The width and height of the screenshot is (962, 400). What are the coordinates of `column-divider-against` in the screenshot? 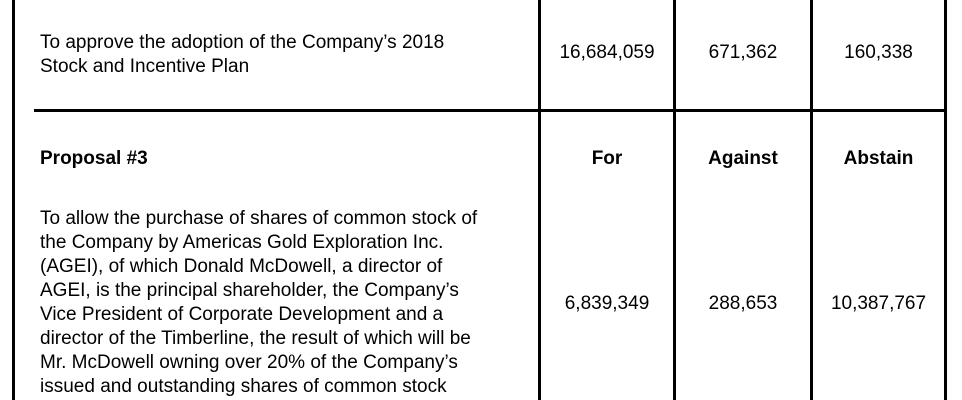 It's located at (811, 200).